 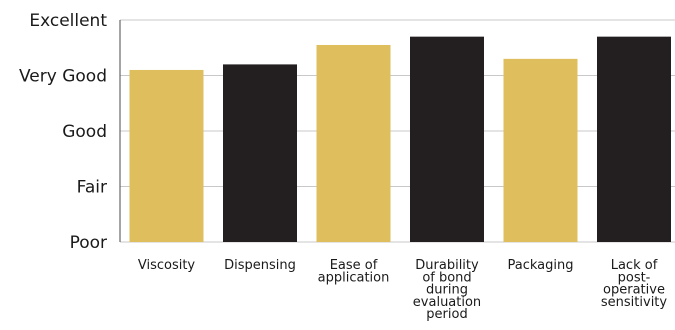 I want to click on y-tick-label-excellent: Excellent, so click(x=68, y=21).